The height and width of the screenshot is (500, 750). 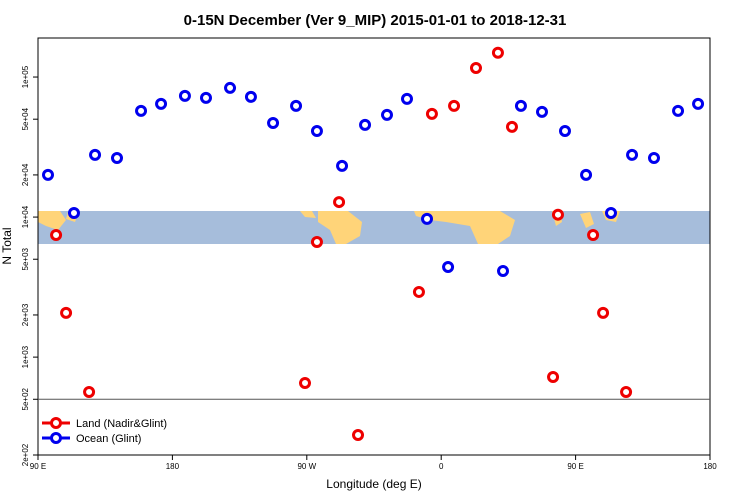 What do you see at coordinates (373, 484) in the screenshot?
I see `x-axis-label: Longitude (deg E)` at bounding box center [373, 484].